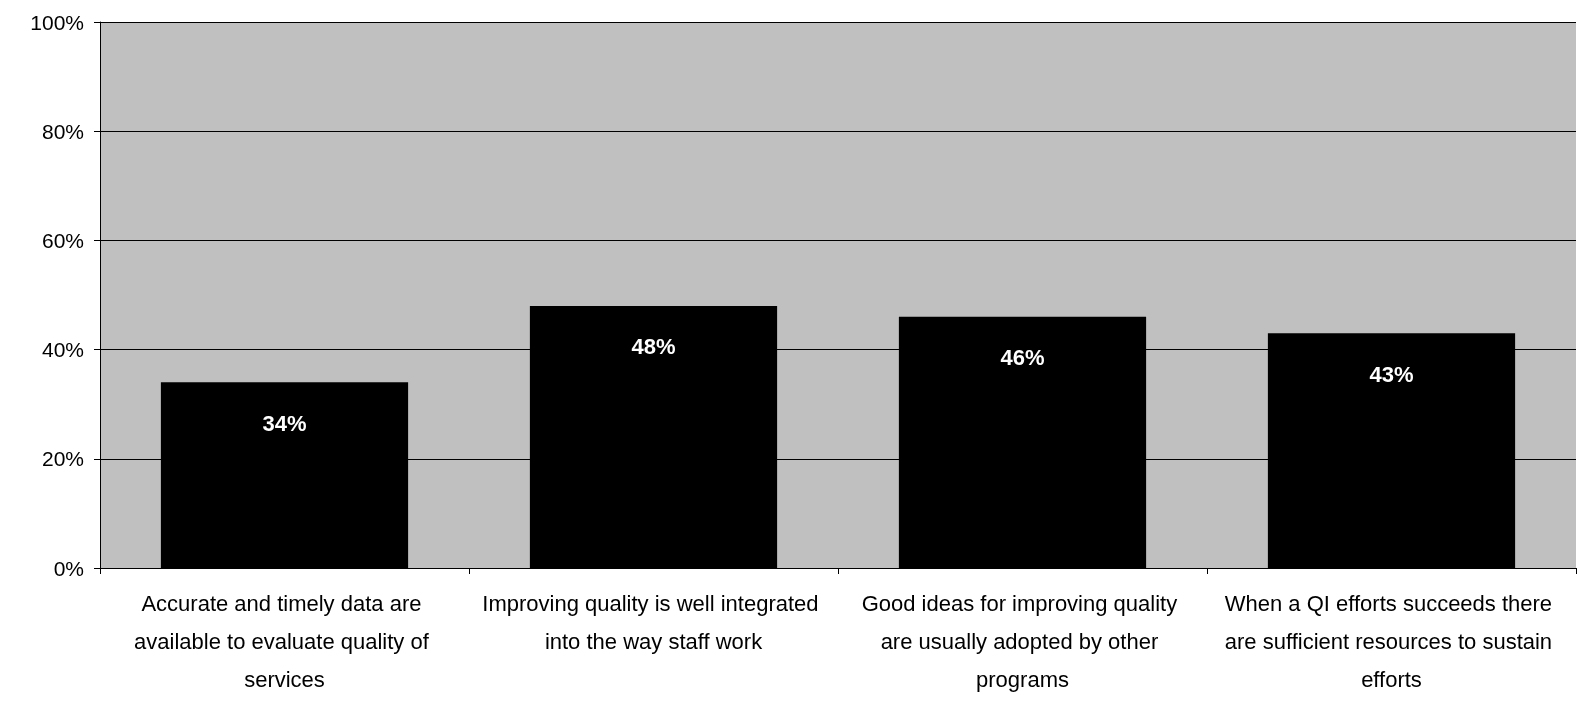 The height and width of the screenshot is (704, 1577). What do you see at coordinates (1391, 374) in the screenshot?
I see `data-label: 43%` at bounding box center [1391, 374].